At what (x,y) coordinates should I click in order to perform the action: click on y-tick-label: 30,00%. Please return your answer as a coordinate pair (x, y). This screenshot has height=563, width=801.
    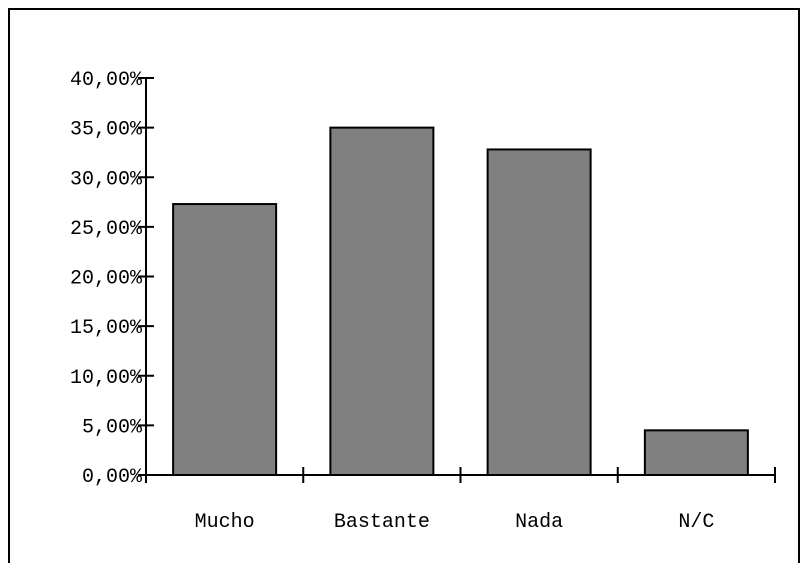
    Looking at the image, I should click on (106, 179).